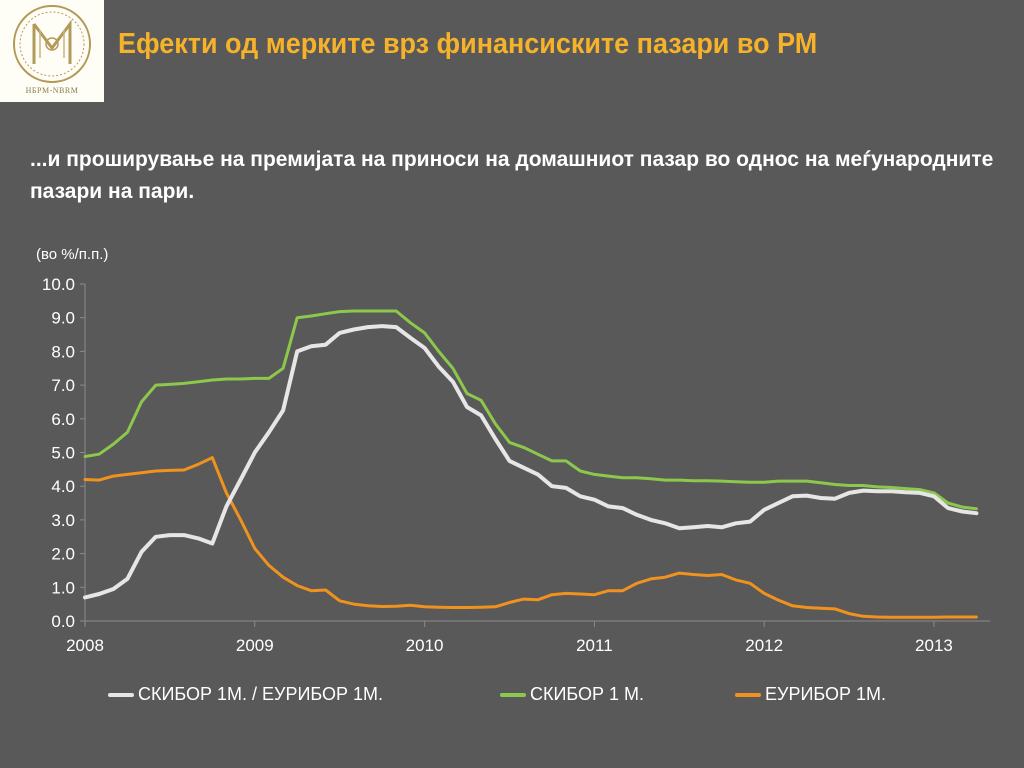 The height and width of the screenshot is (768, 1024). What do you see at coordinates (63, 385) in the screenshot?
I see `y-tick-label: 7.0` at bounding box center [63, 385].